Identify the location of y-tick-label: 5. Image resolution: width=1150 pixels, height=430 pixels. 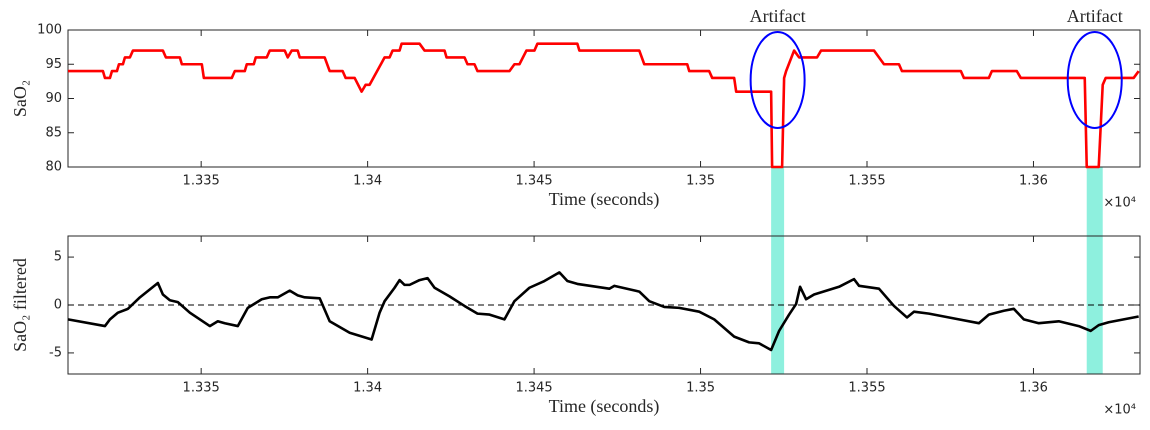
(58, 257).